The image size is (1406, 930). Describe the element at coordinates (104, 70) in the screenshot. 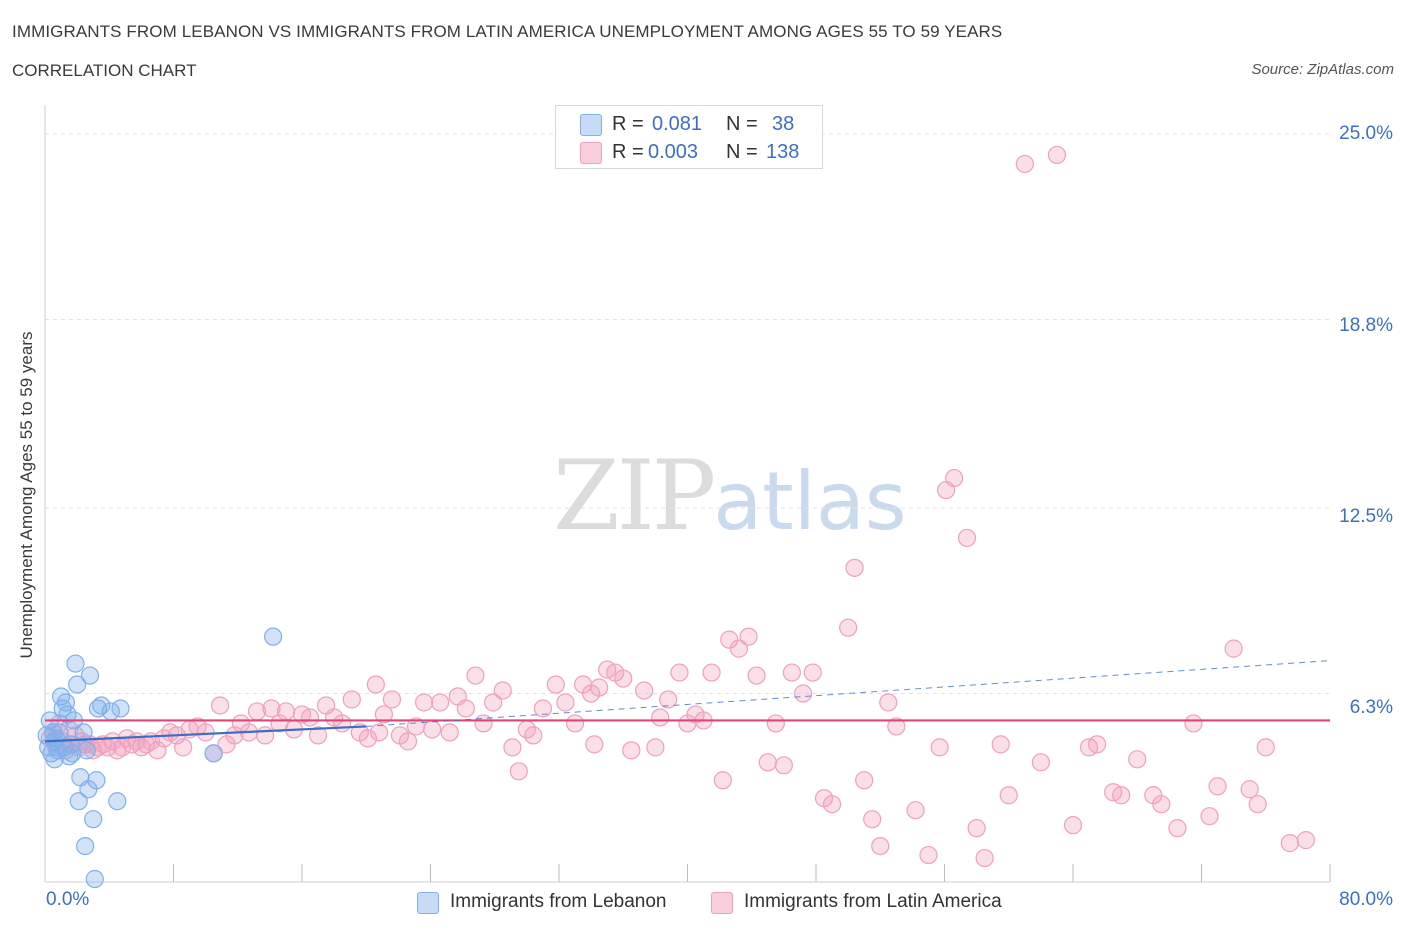

I see `chart-subtitle: CORRELATION CHART` at that location.